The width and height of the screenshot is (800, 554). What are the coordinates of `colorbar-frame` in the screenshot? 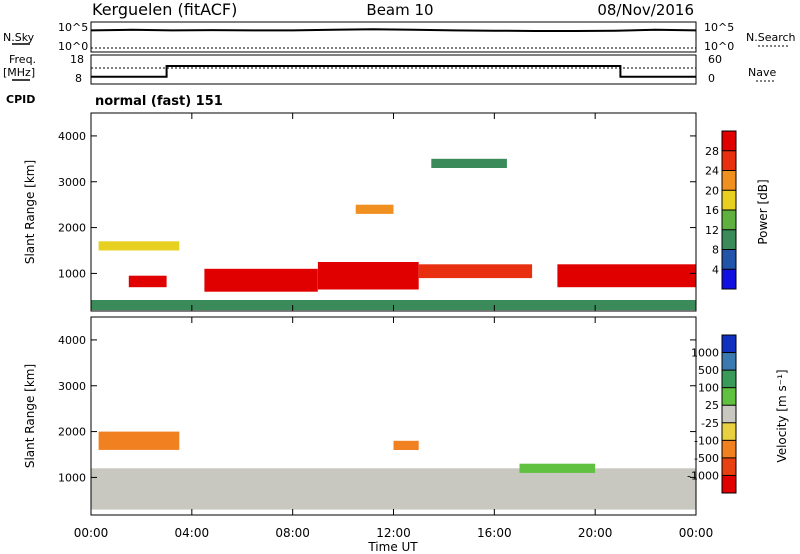 It's located at (729, 414).